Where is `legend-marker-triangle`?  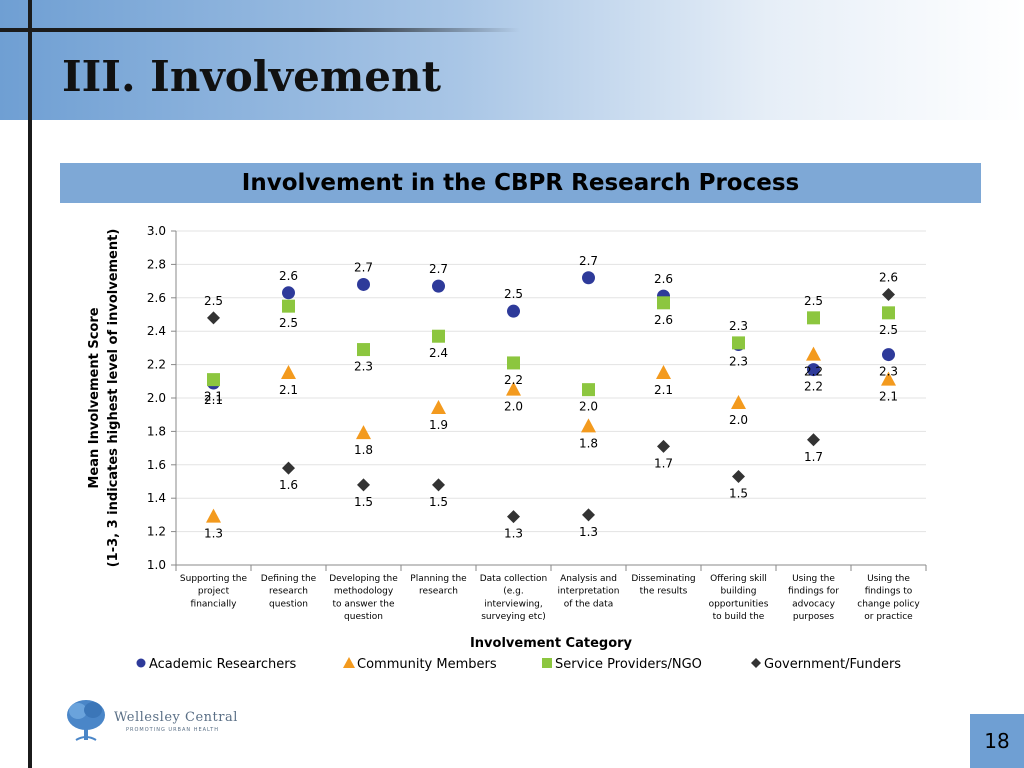 legend-marker-triangle is located at coordinates (349, 662).